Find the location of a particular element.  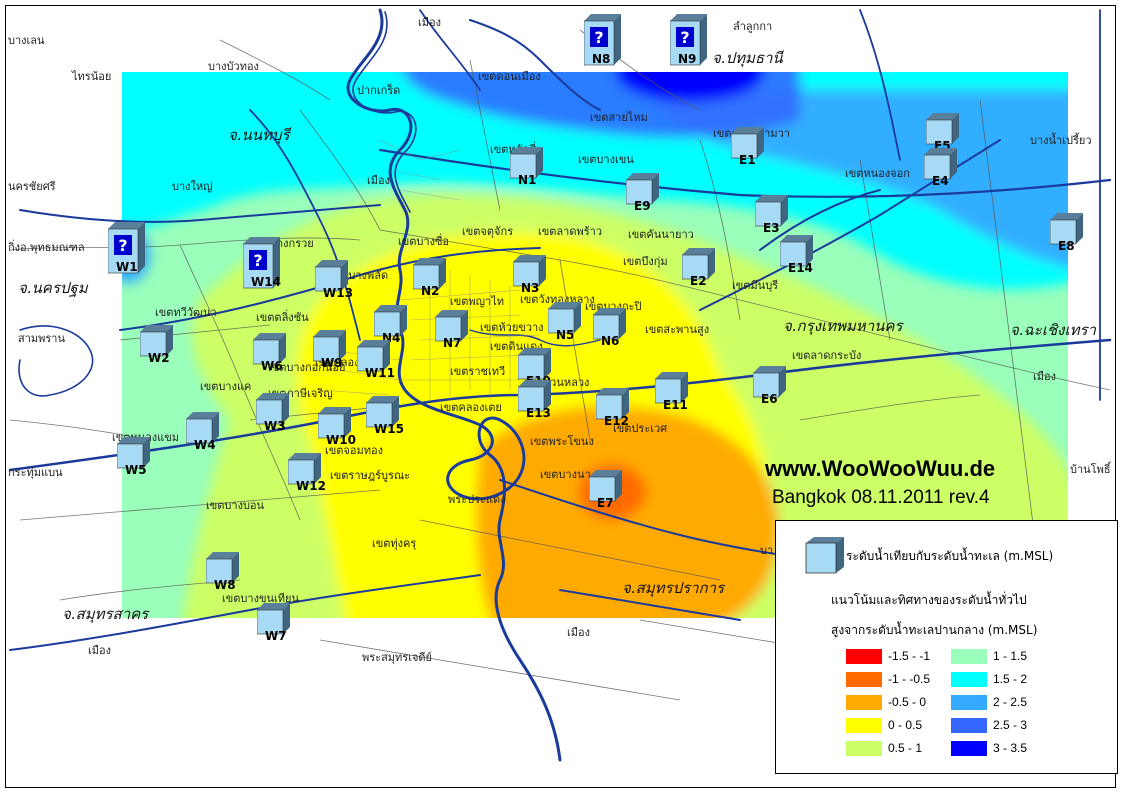

station-marker: N4 is located at coordinates (391, 330).